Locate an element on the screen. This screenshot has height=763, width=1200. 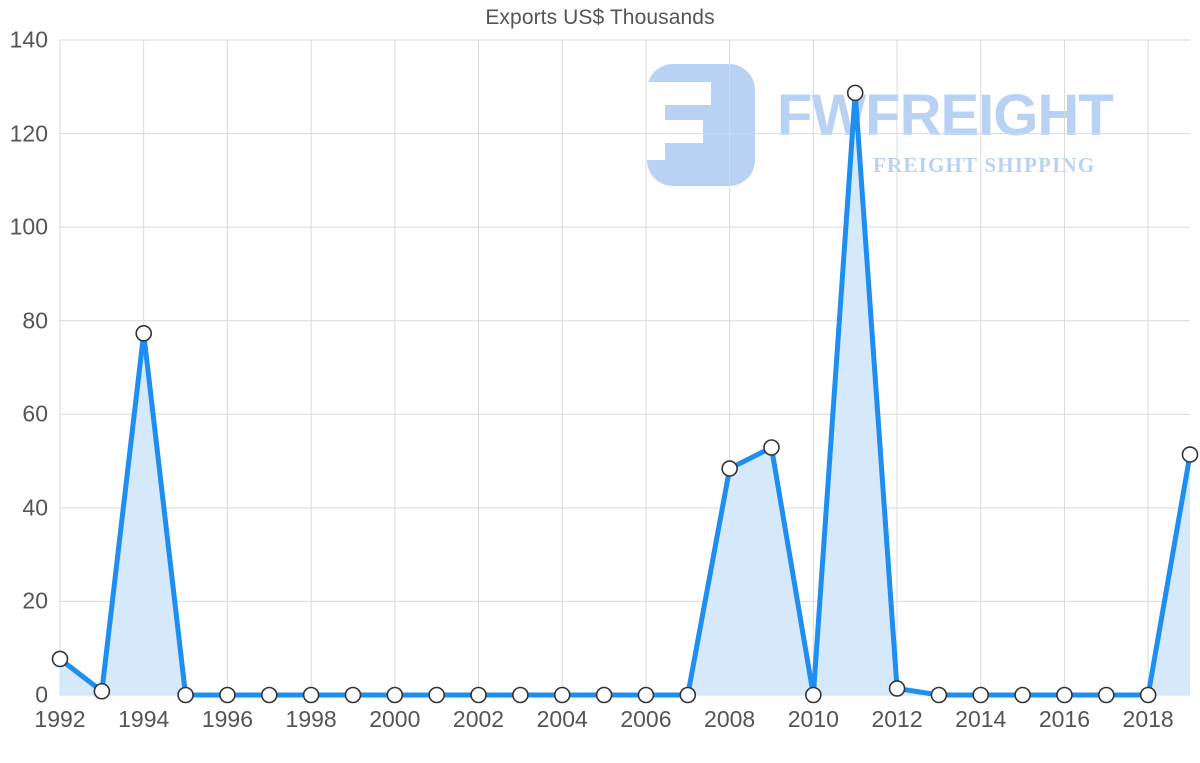
x-axis-tick-label: 1998 is located at coordinates (311, 719).